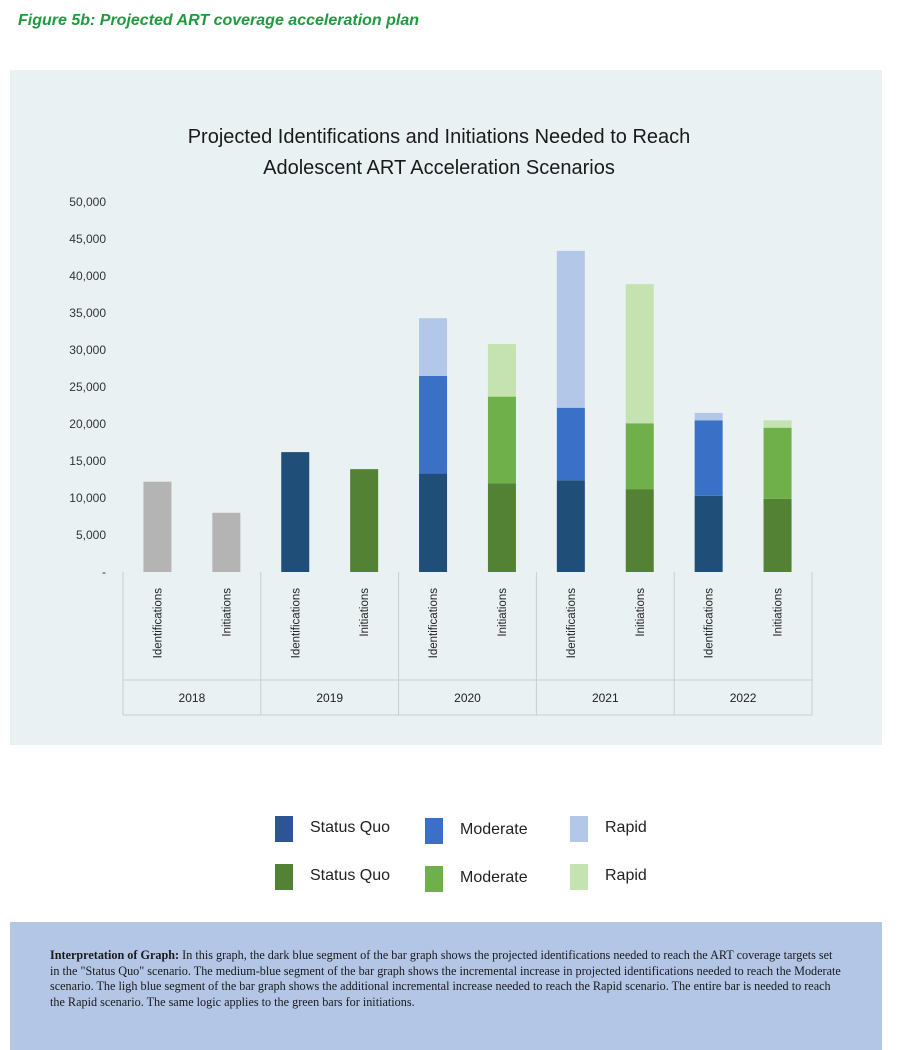 The image size is (900, 1050). What do you see at coordinates (777, 424) in the screenshot?
I see `bar-segment-2022-initiations-rapid` at bounding box center [777, 424].